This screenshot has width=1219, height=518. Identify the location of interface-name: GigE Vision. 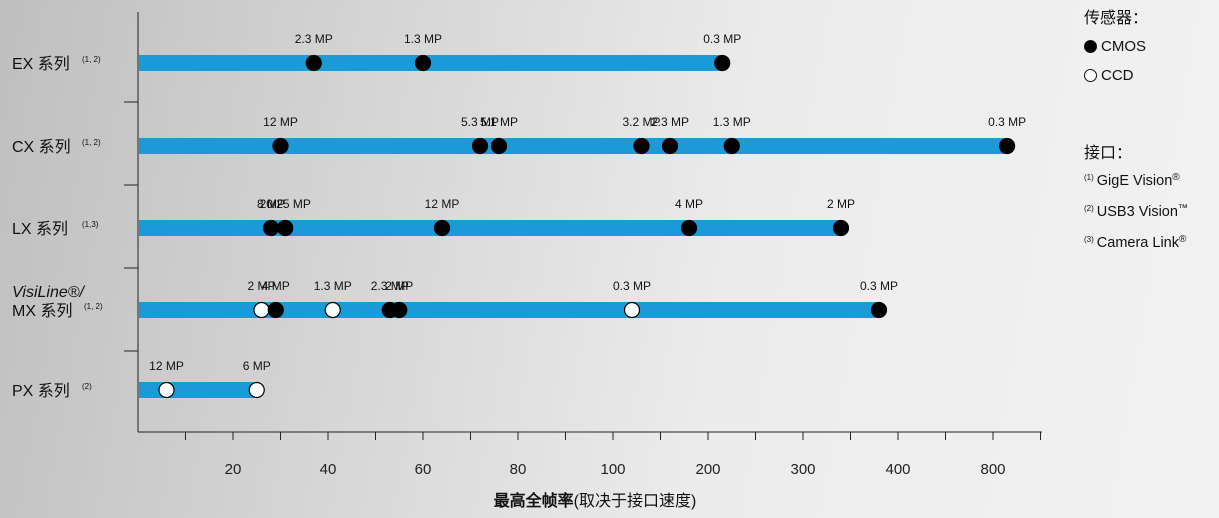
(1134, 181).